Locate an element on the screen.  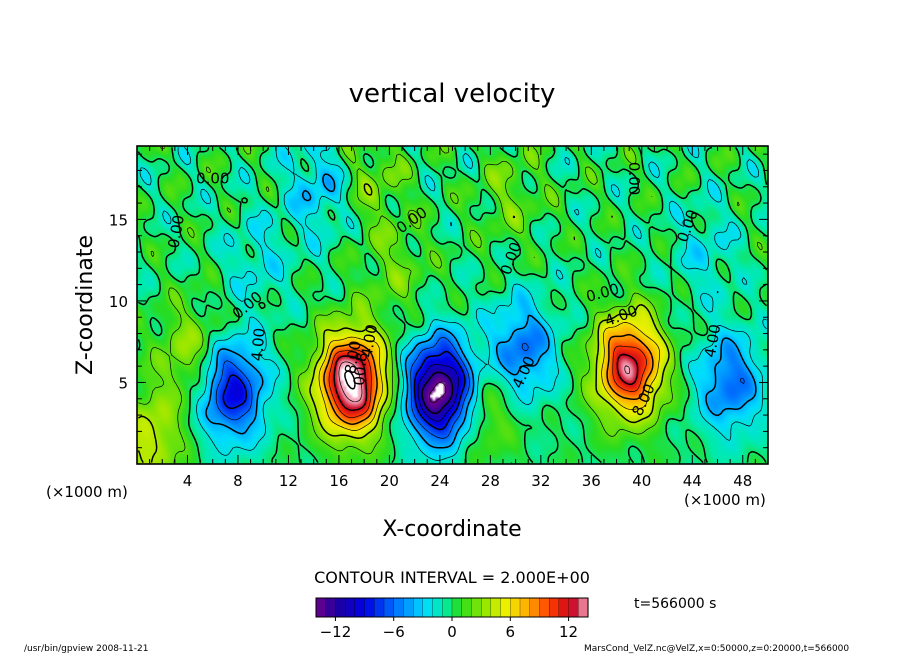
y-tick-label: 10 is located at coordinates (118, 302).